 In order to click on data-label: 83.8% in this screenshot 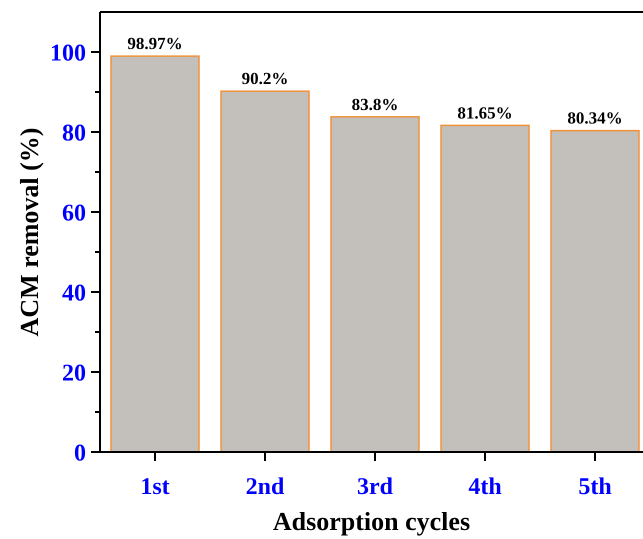, I will do `click(375, 104)`.